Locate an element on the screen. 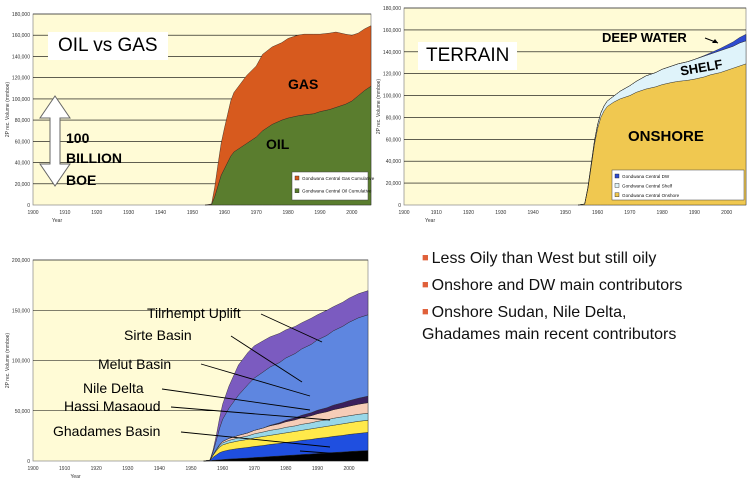  chart1-annot-line3: BOE is located at coordinates (81, 180).